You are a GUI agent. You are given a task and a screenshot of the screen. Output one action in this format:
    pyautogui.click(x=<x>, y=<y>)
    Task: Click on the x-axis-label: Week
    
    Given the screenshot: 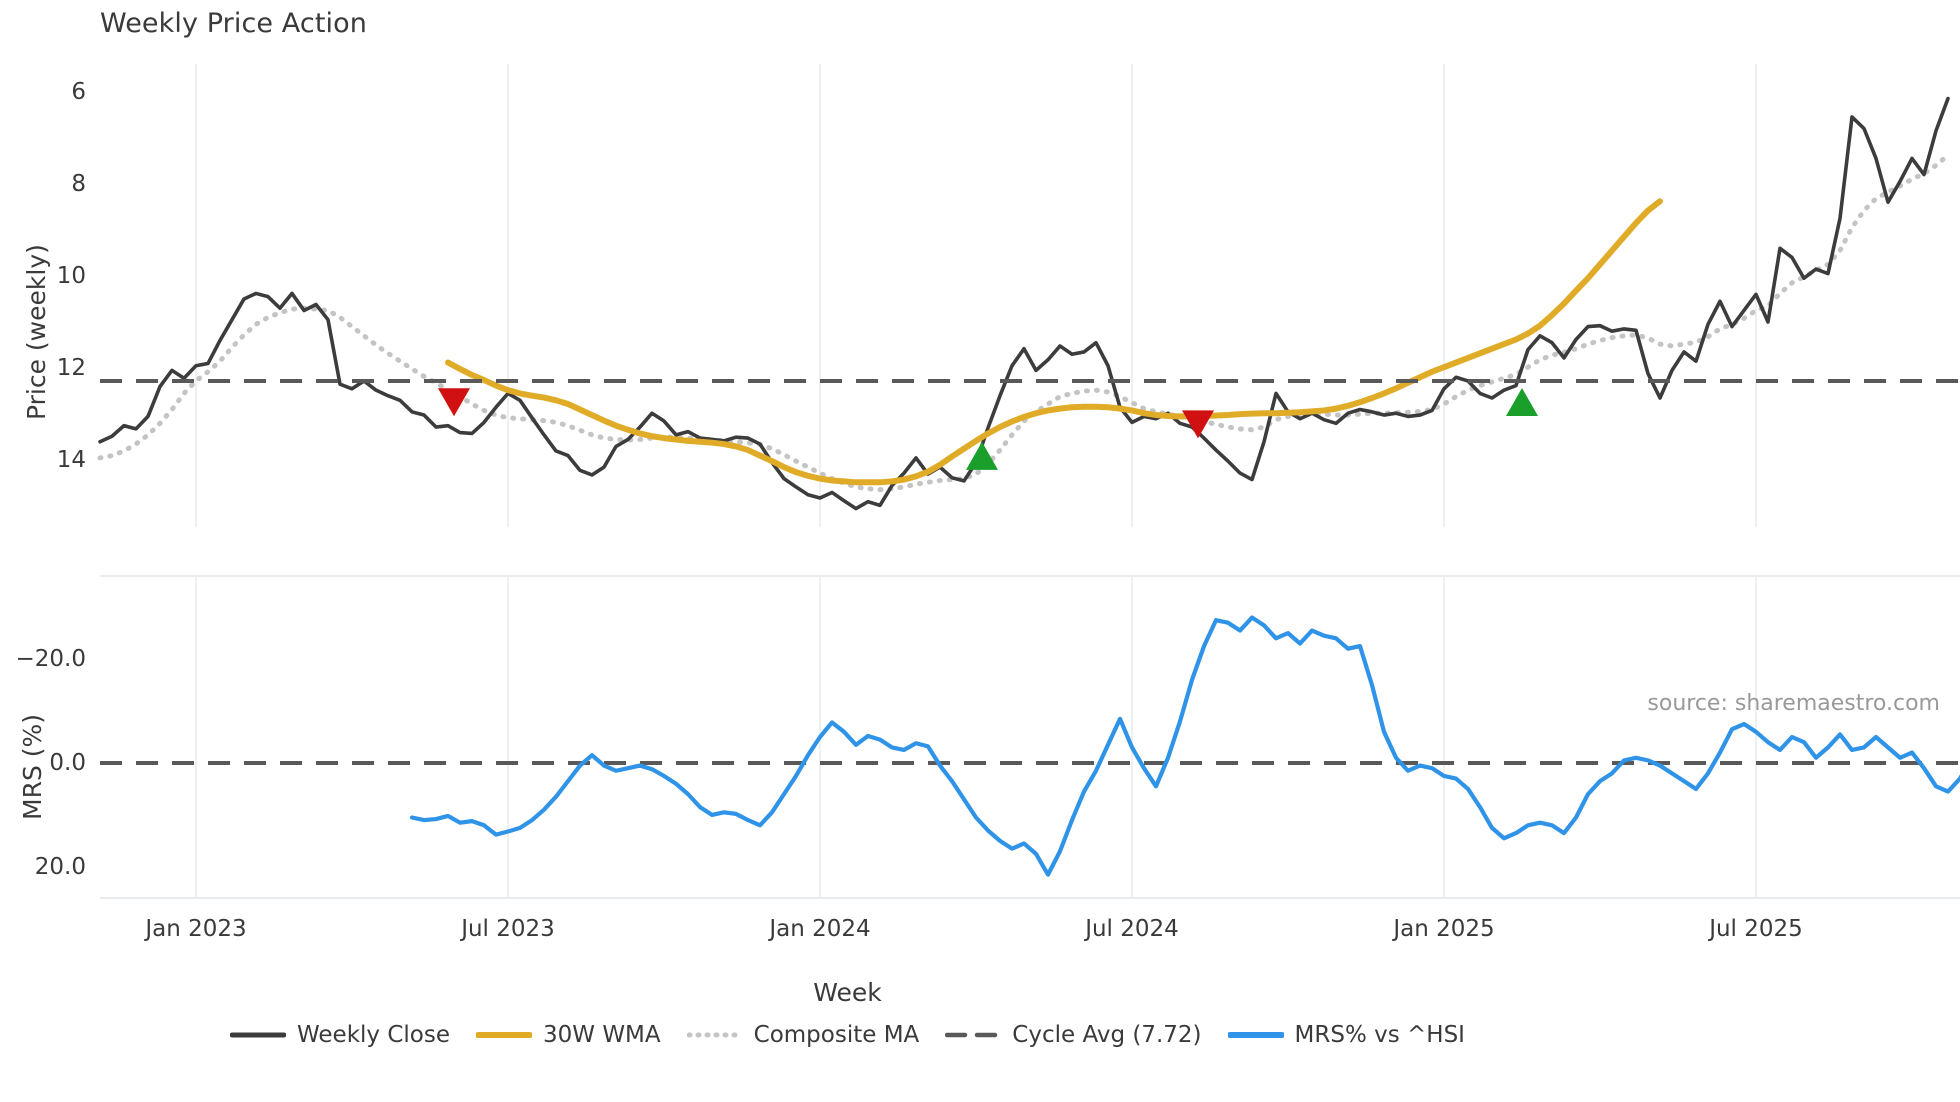 What is the action you would take?
    pyautogui.click(x=847, y=992)
    